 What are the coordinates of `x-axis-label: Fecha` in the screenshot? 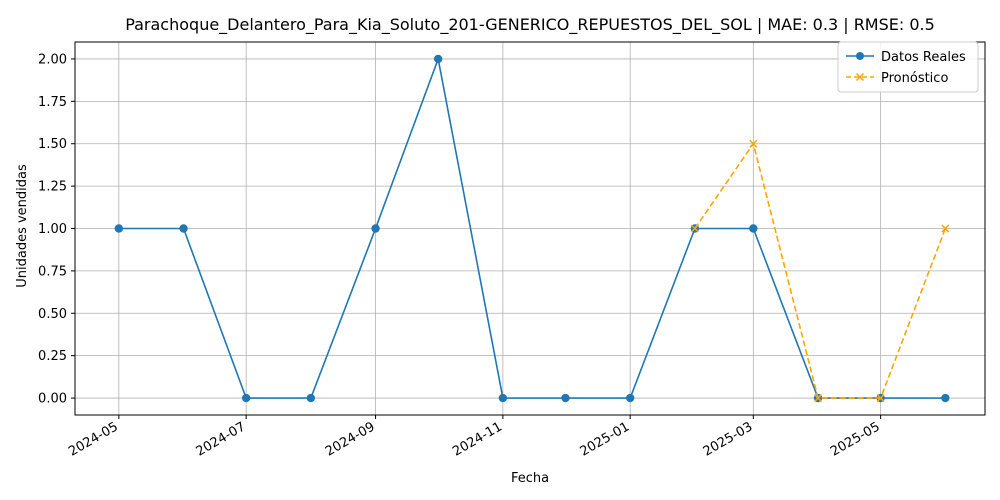 It's located at (530, 478).